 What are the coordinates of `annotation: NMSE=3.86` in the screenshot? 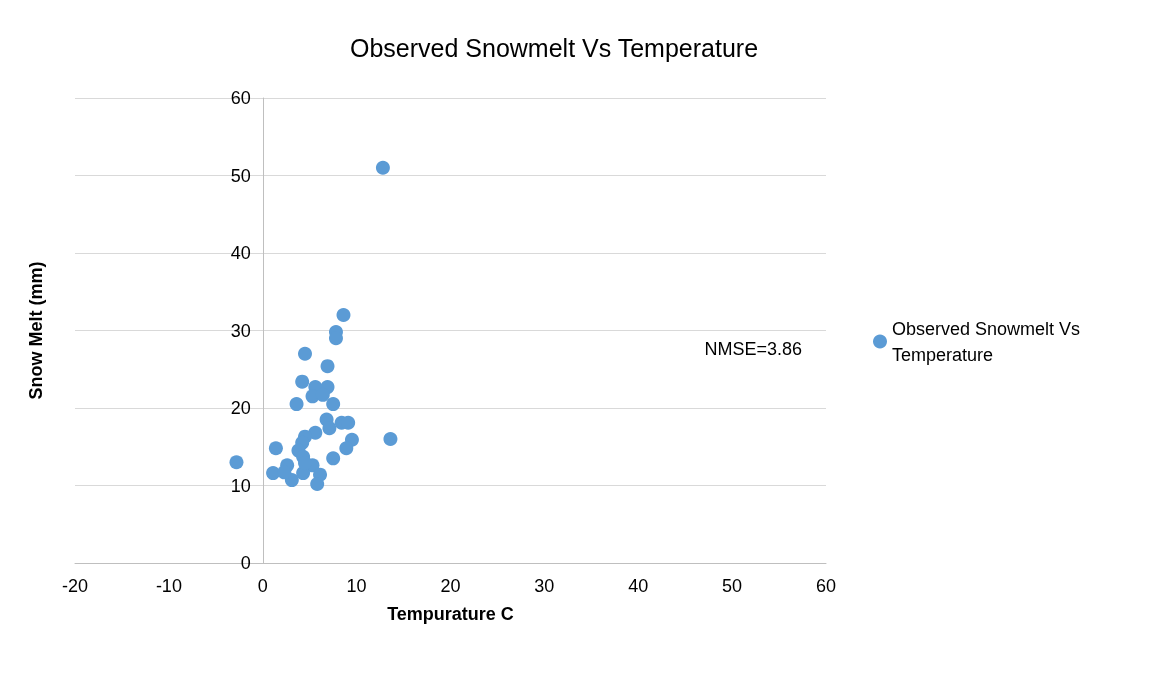 It's located at (753, 349).